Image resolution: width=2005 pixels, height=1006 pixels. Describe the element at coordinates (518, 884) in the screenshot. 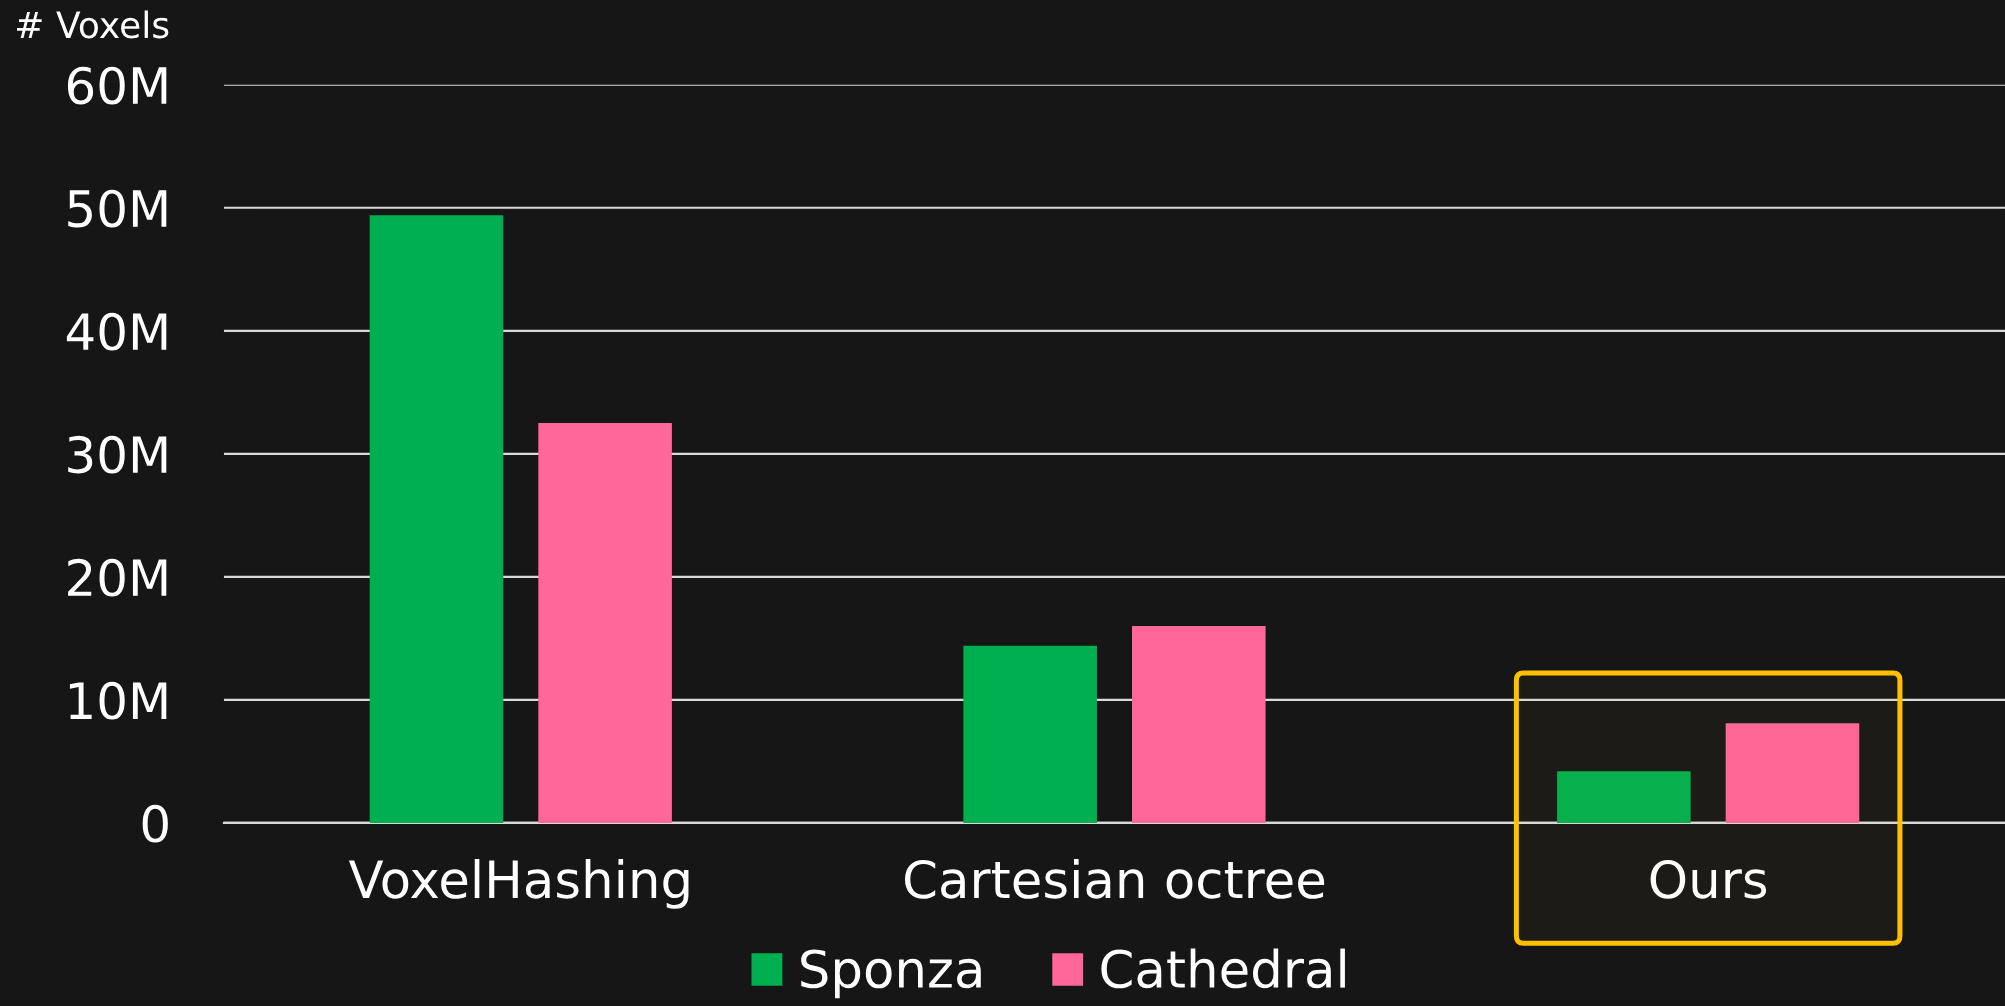

I see `x-tick-label: VoxelHashing` at that location.